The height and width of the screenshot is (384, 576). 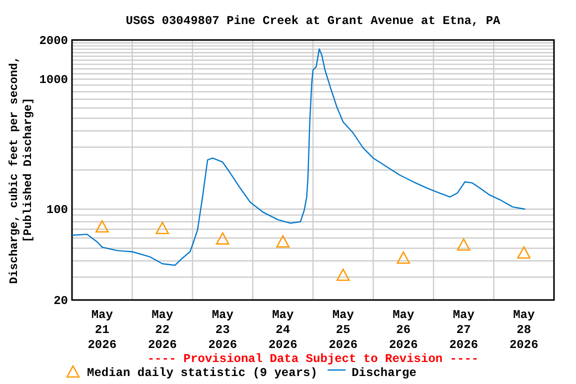 I want to click on y-tick-label: 2000, so click(x=53, y=41).